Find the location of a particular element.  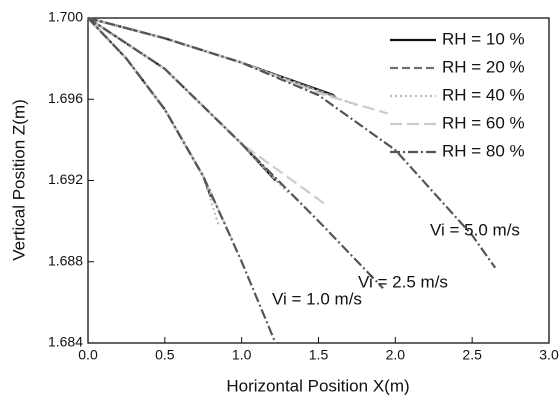

annotation: Vi = 2.5 m/s is located at coordinates (403, 281).